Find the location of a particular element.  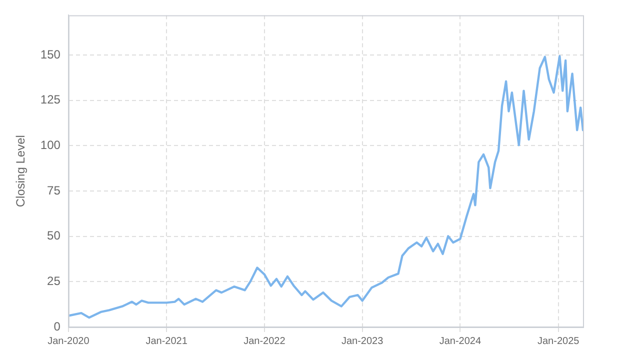

x-tick-label: Jan-2021 is located at coordinates (167, 341).